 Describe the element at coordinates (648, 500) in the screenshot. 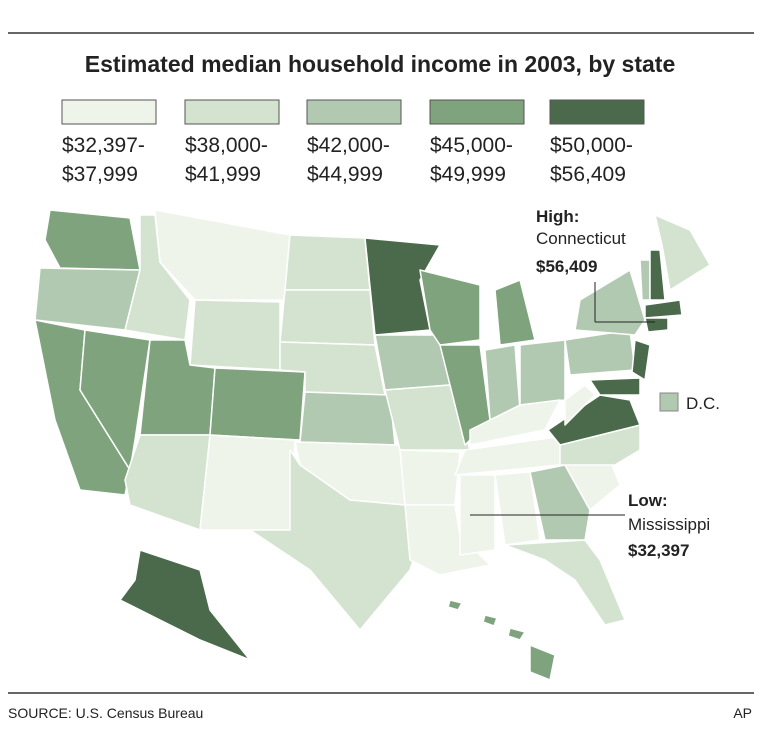

I see `low-heading: Low:` at that location.